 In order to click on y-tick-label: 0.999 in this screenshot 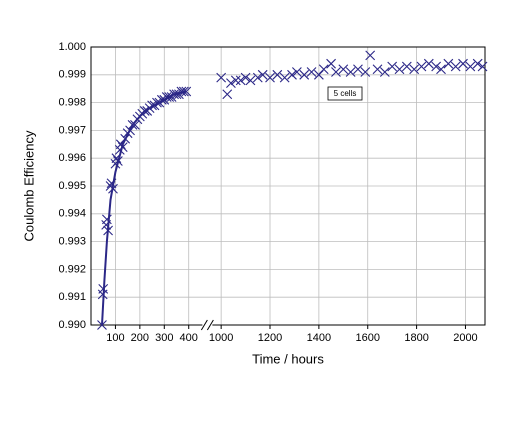, I will do `click(72, 75)`.